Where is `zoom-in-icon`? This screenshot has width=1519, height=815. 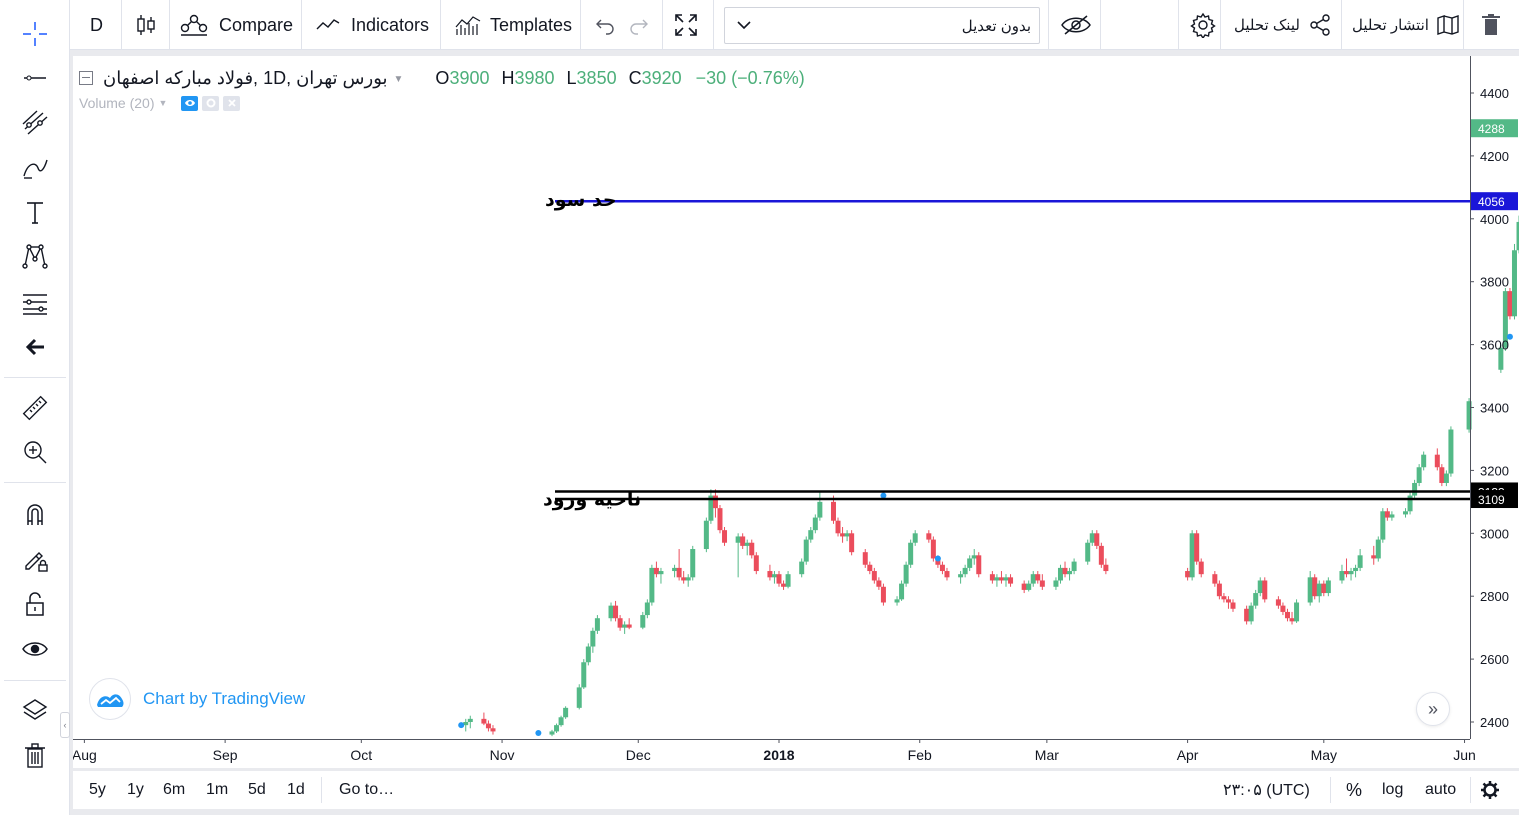
zoom-in-icon is located at coordinates (35, 452).